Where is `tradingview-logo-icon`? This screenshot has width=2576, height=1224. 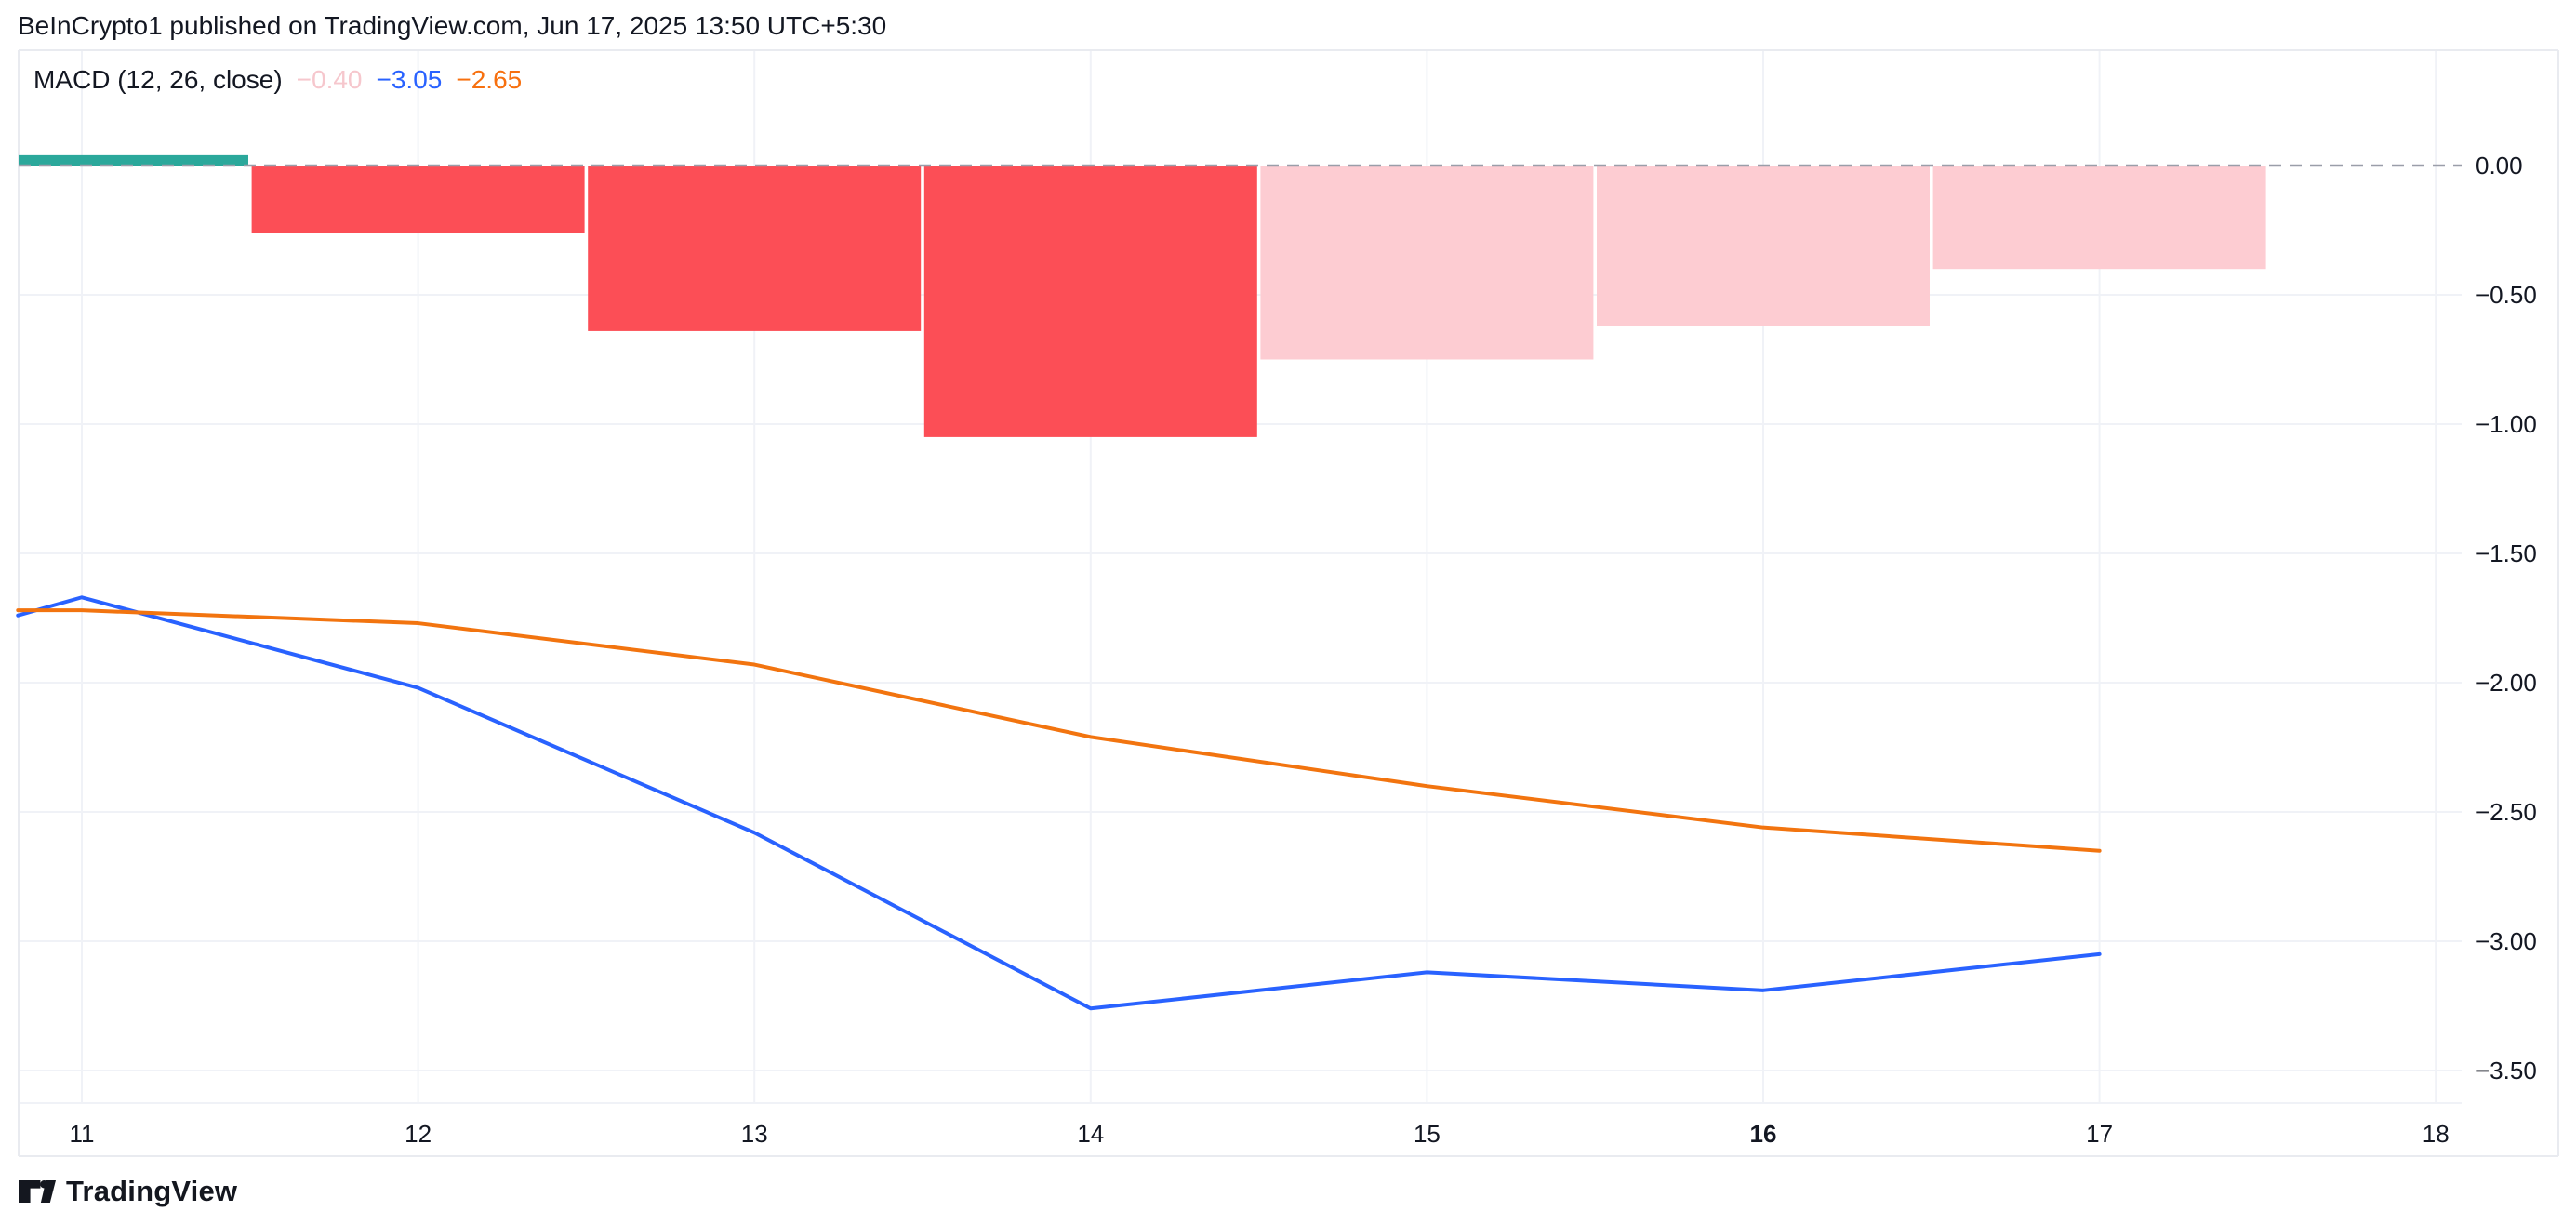
tradingview-logo-icon is located at coordinates (37, 1191).